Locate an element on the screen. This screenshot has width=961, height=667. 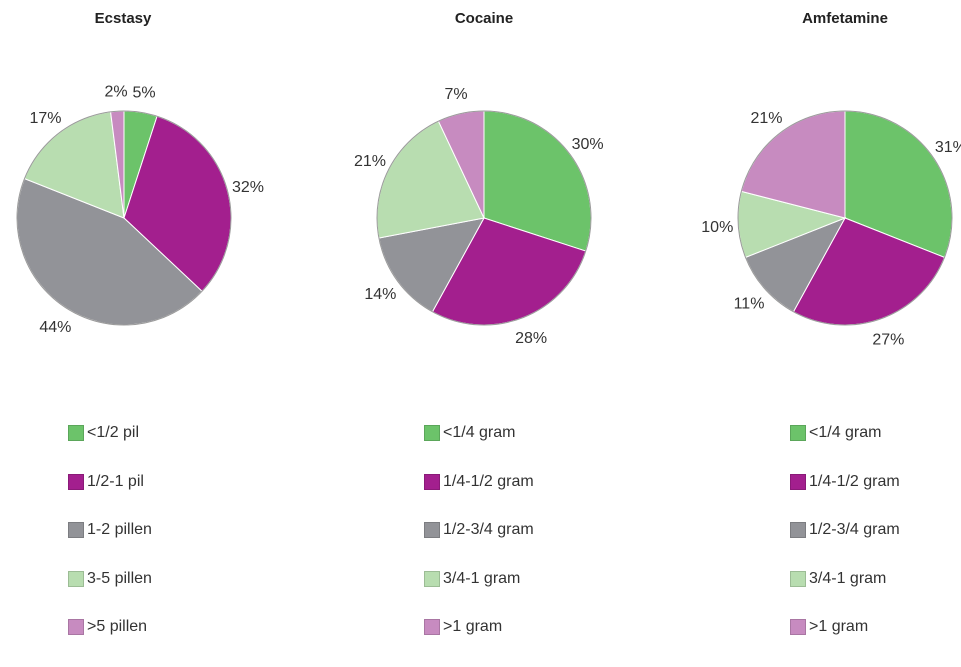
legend-label: <1/2 pil is located at coordinates (113, 432).